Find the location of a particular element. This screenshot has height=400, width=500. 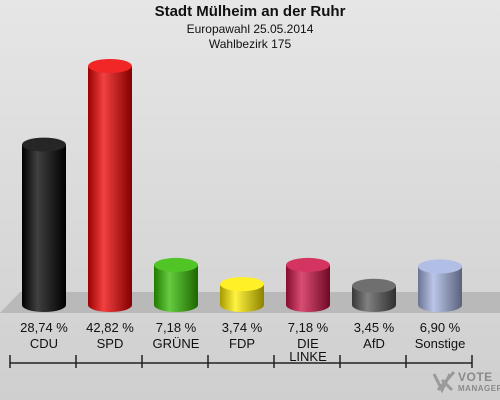

category-label: SPD is located at coordinates (110, 343).